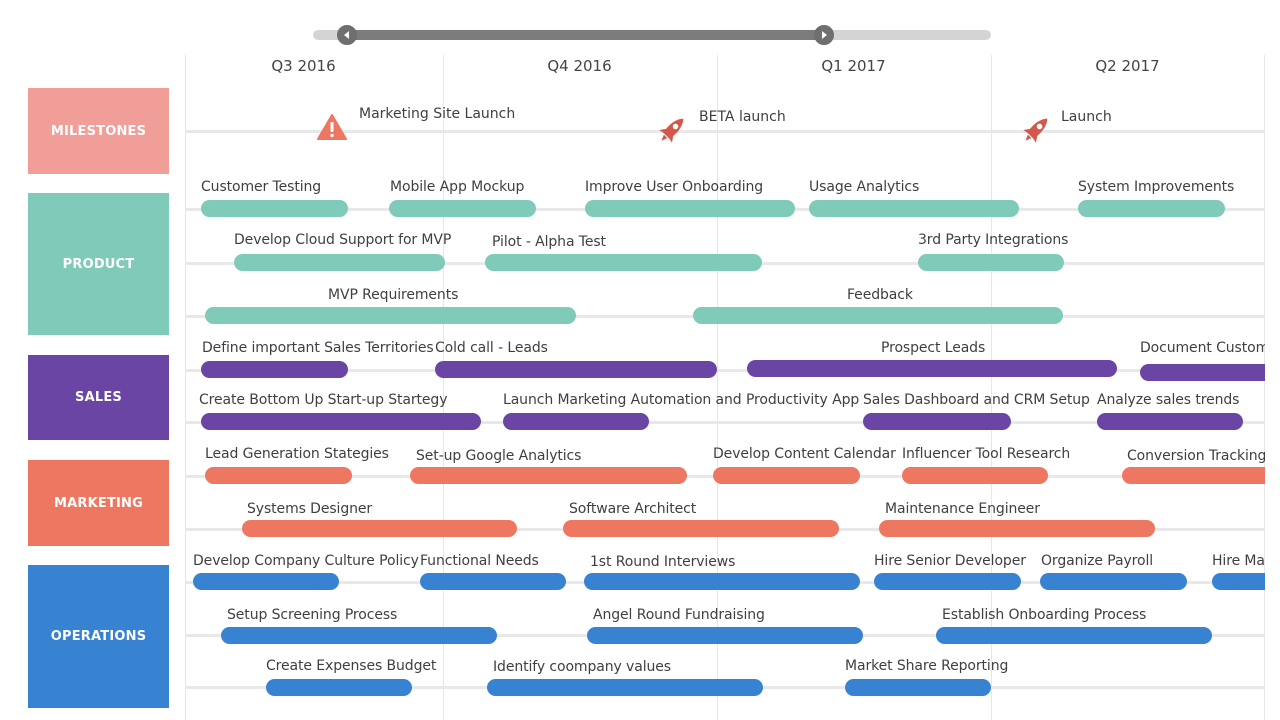 The width and height of the screenshot is (1280, 720). Describe the element at coordinates (297, 454) in the screenshot. I see `task-label: Lead Generation Stategies` at that location.